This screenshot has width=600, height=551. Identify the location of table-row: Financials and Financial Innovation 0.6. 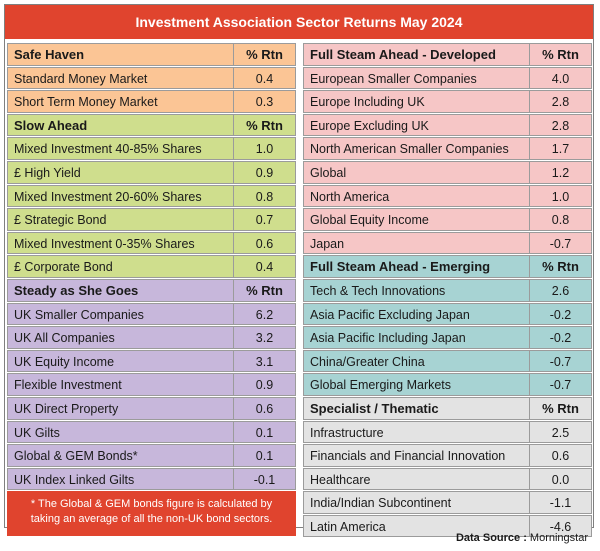
(447, 455).